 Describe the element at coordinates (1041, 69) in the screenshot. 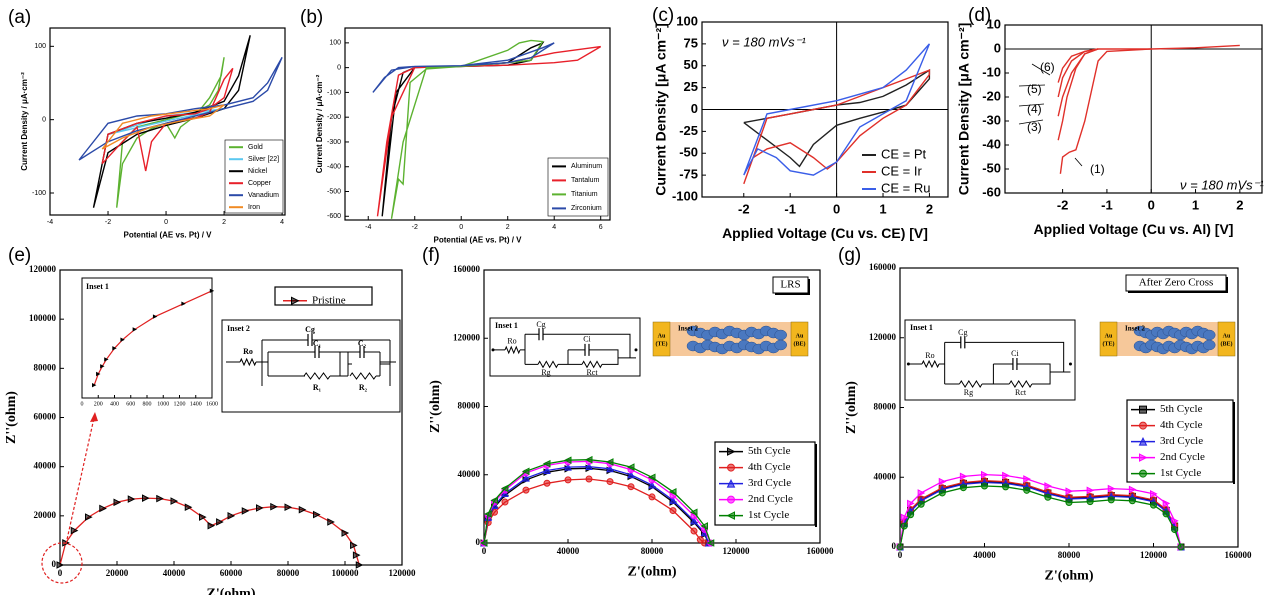

I see `series-label-leader` at that location.